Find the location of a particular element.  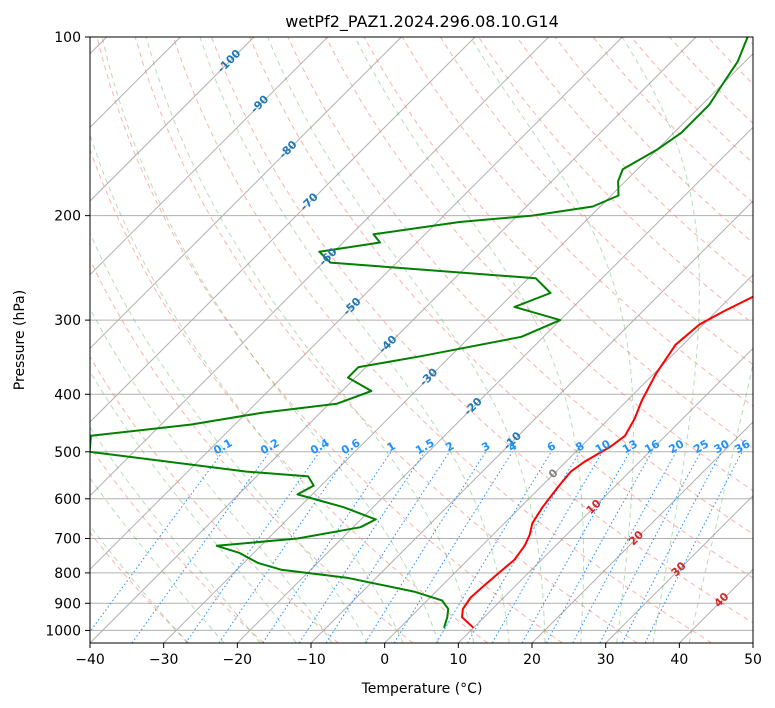

y-tick-label: 1000 is located at coordinates (63, 631).